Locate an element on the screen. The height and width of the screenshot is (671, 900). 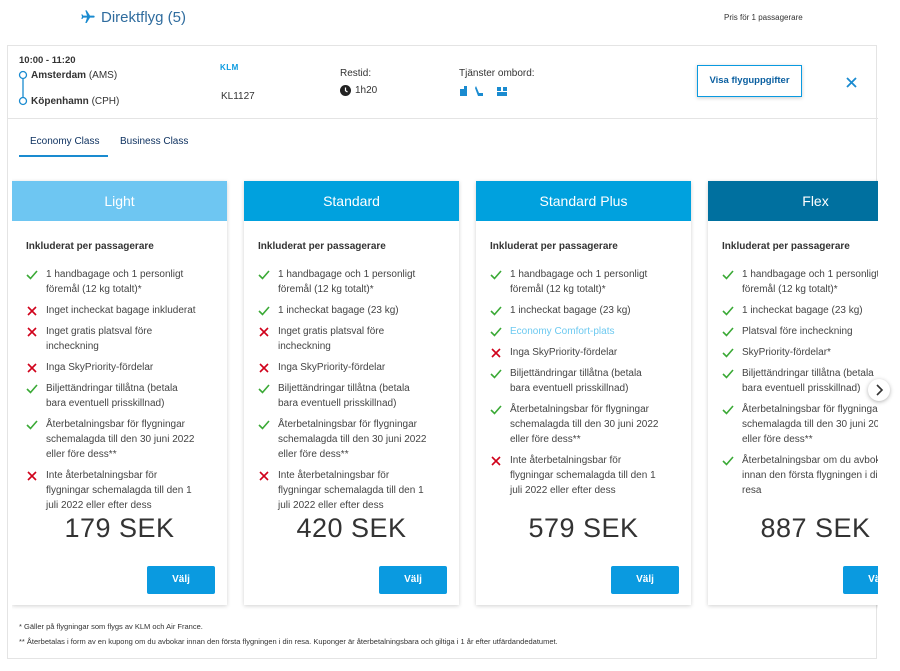
flight-number: KL1127 is located at coordinates (238, 96).